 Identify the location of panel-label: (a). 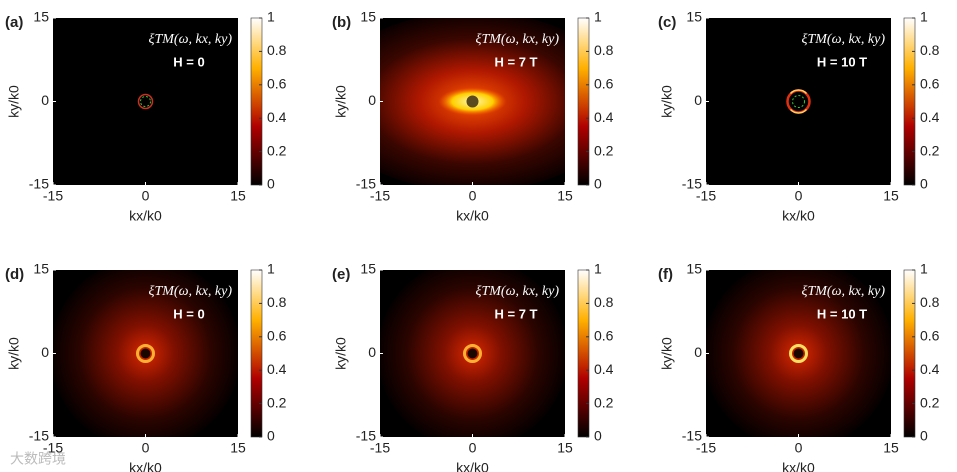
(14, 22).